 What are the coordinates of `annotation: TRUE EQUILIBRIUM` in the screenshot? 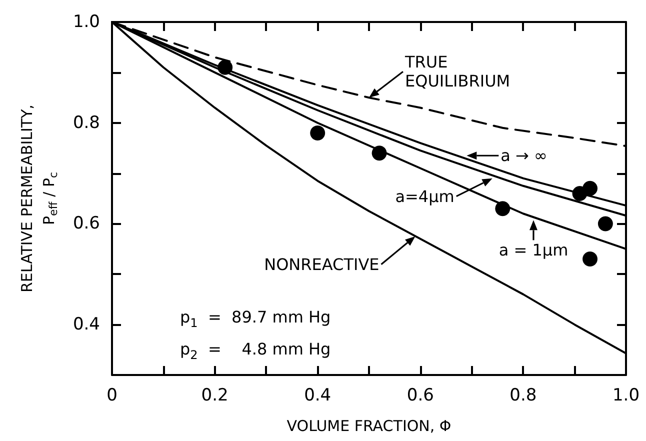 It's located at (457, 71).